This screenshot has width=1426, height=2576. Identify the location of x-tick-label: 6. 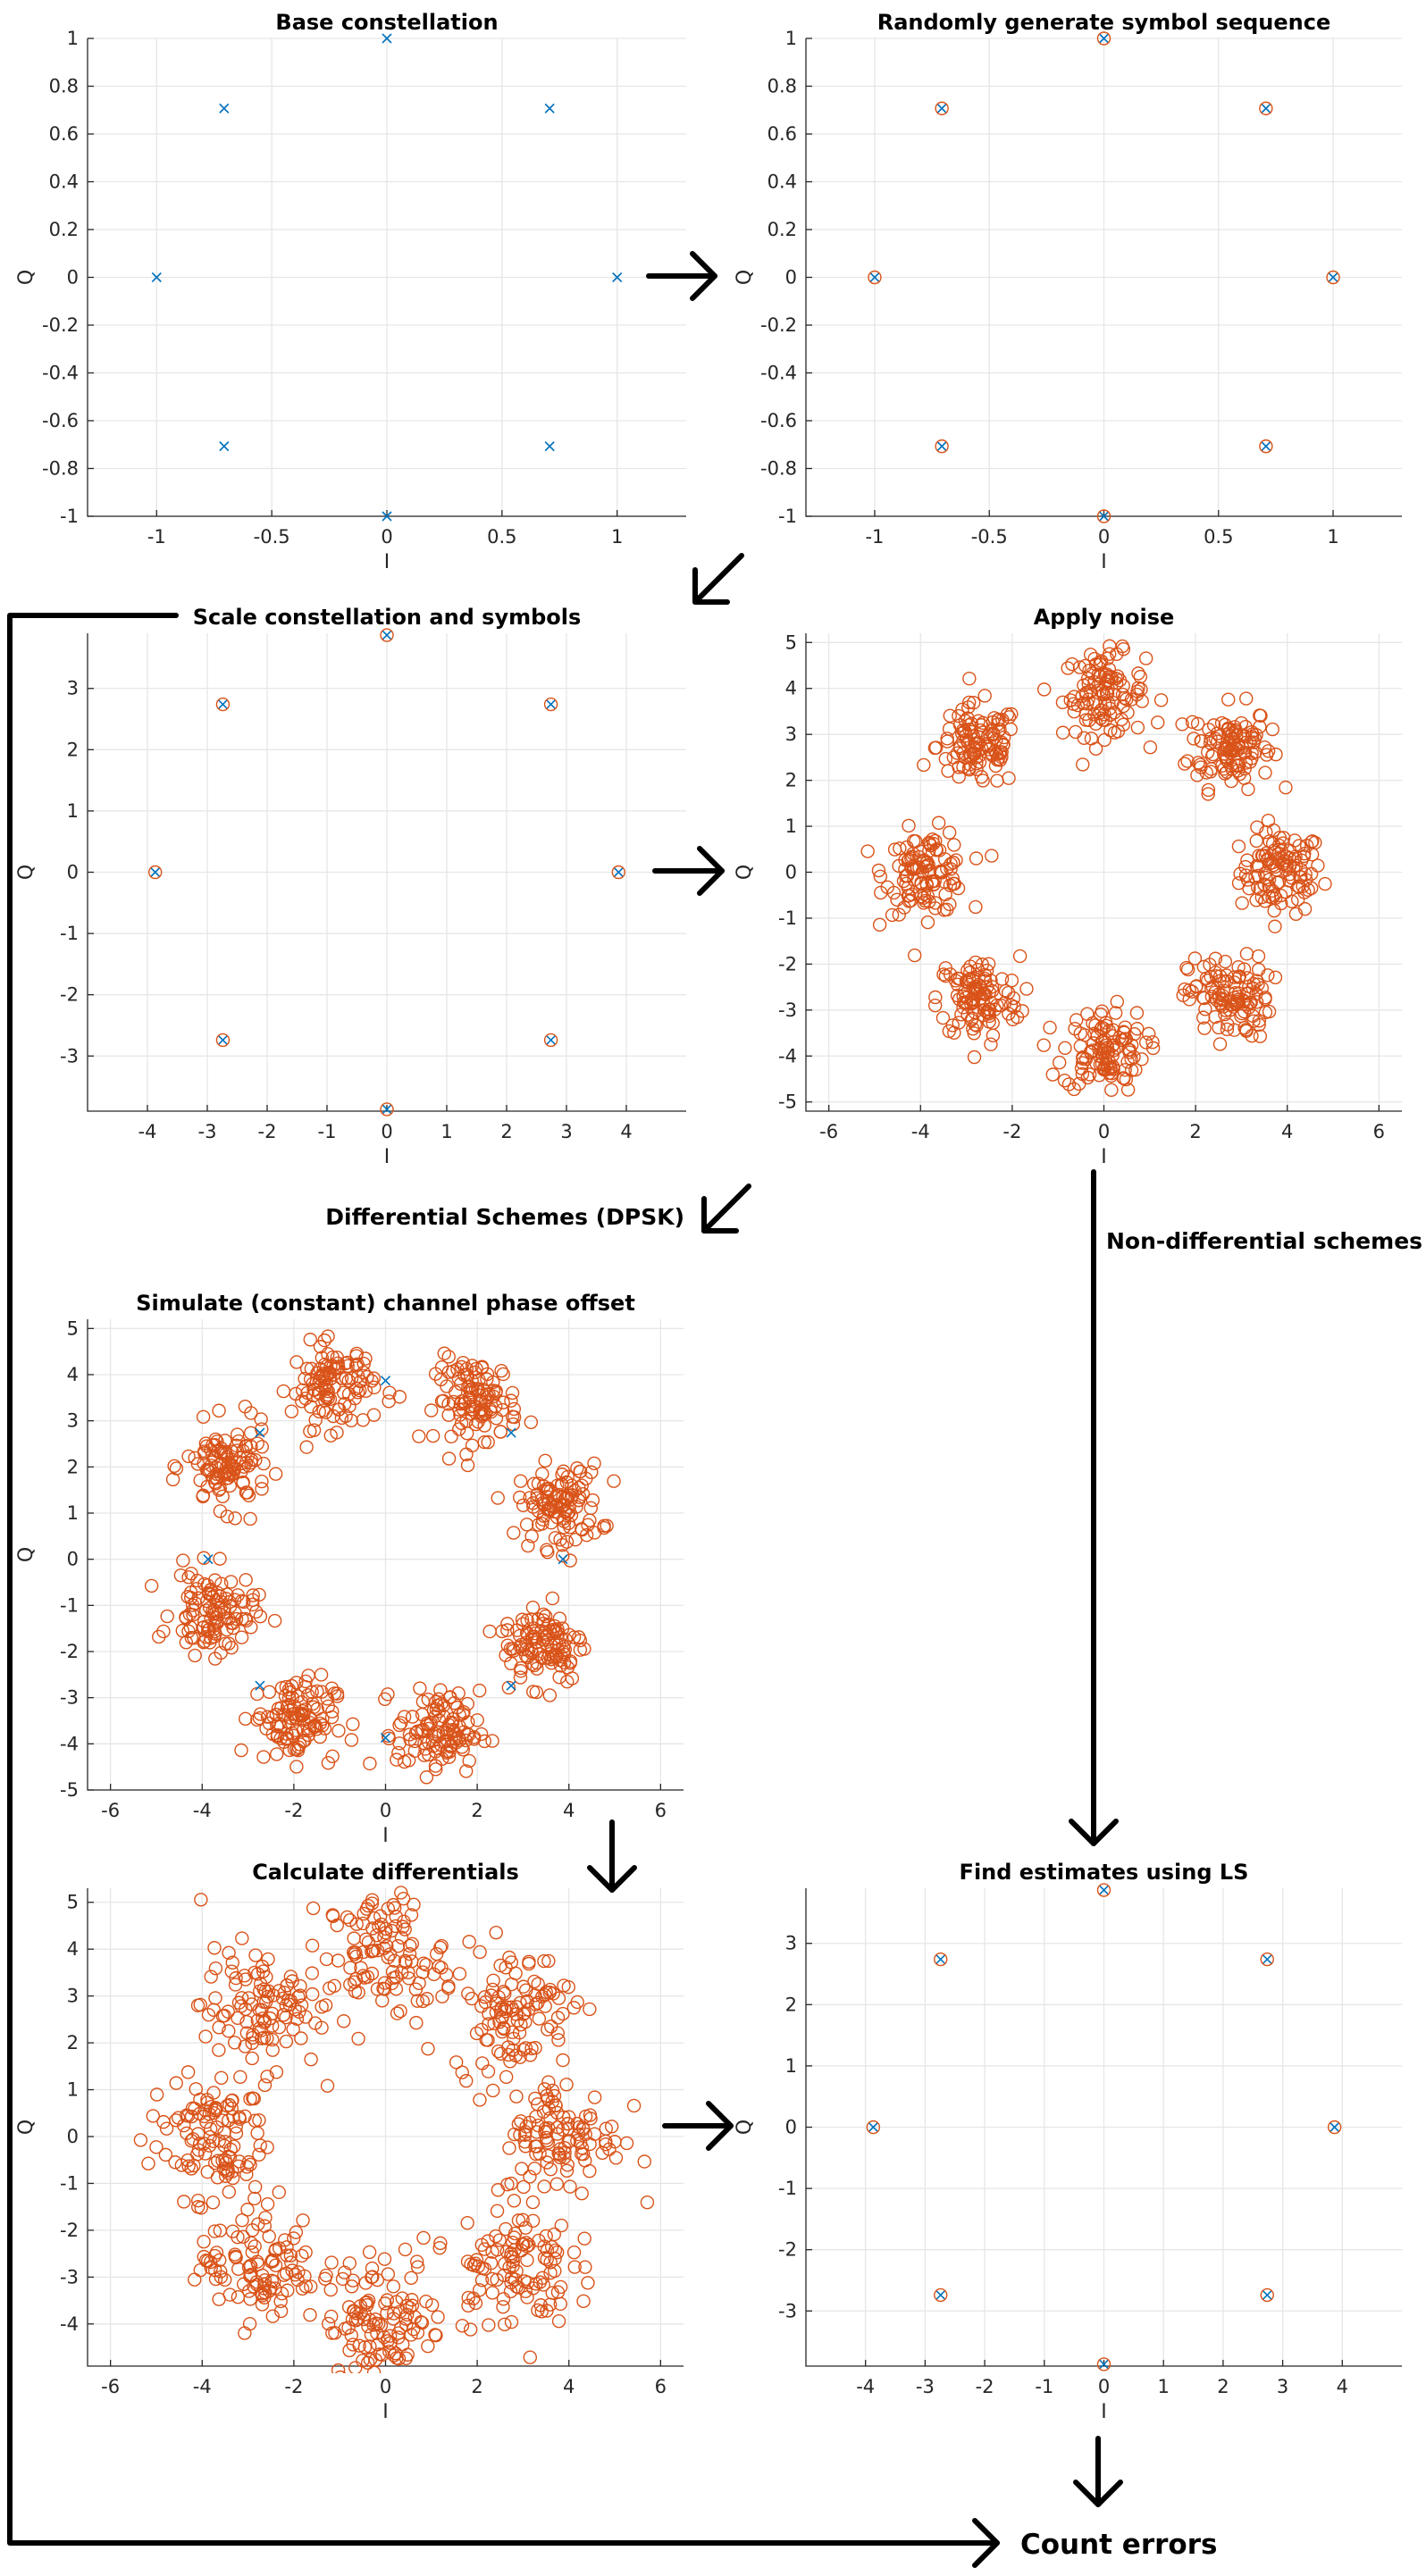
(661, 2387).